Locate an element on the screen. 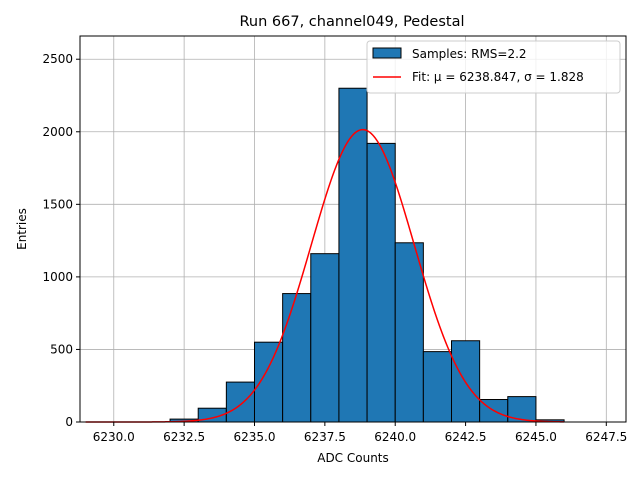 The width and height of the screenshot is (640, 480). y-tick-label: 2500 is located at coordinates (57, 59).